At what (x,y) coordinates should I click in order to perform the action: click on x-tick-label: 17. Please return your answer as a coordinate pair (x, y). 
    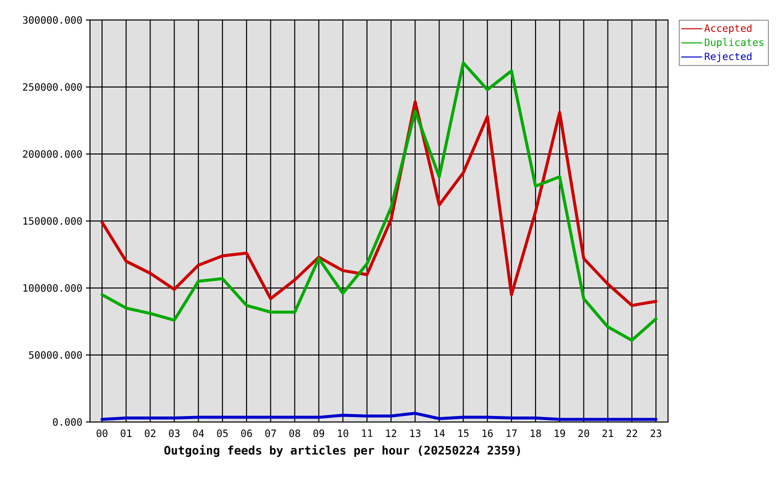
    Looking at the image, I should click on (511, 433).